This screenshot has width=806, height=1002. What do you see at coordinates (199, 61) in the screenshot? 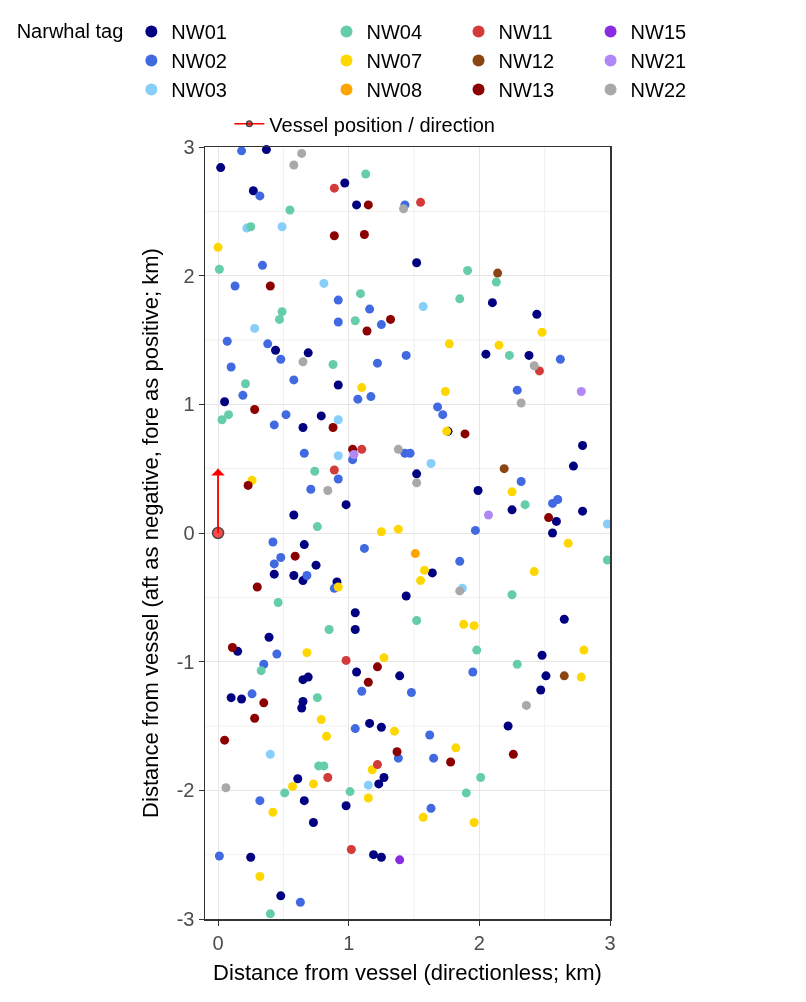
I see `legend-label: NW02` at bounding box center [199, 61].